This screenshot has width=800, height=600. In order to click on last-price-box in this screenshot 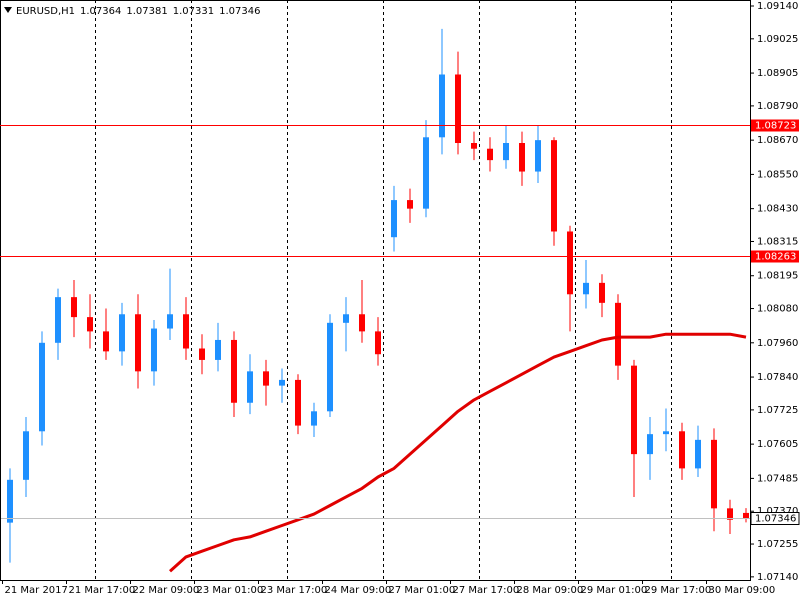, I will do `click(775, 518)`.